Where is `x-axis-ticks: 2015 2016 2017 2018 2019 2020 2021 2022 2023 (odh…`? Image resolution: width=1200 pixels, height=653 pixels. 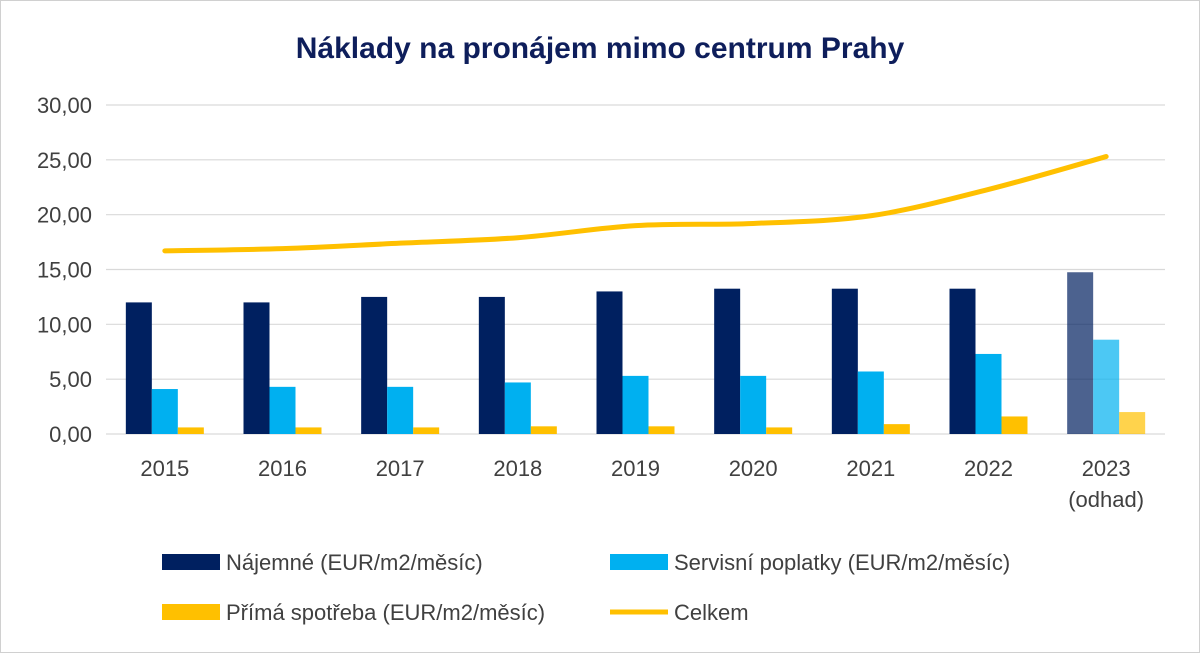 x-axis-ticks: 2015 2016 2017 2018 2019 2020 2021 2022 2023 (odh… is located at coordinates (642, 484).